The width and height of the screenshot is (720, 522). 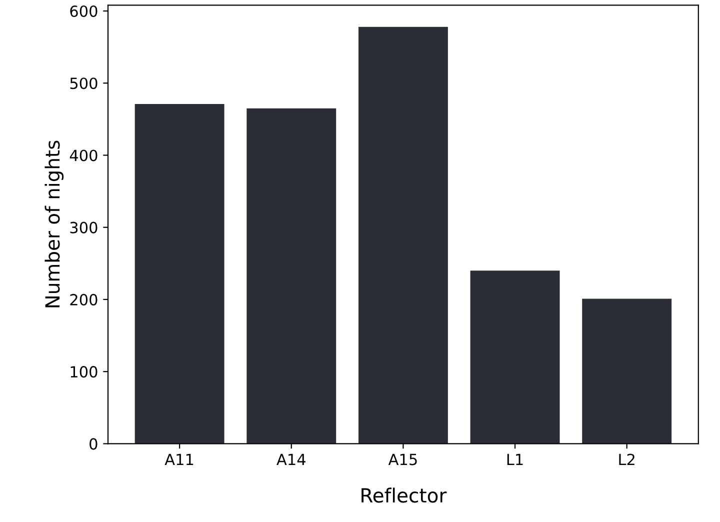 I want to click on x-axis-title: Reflector, so click(x=404, y=495).